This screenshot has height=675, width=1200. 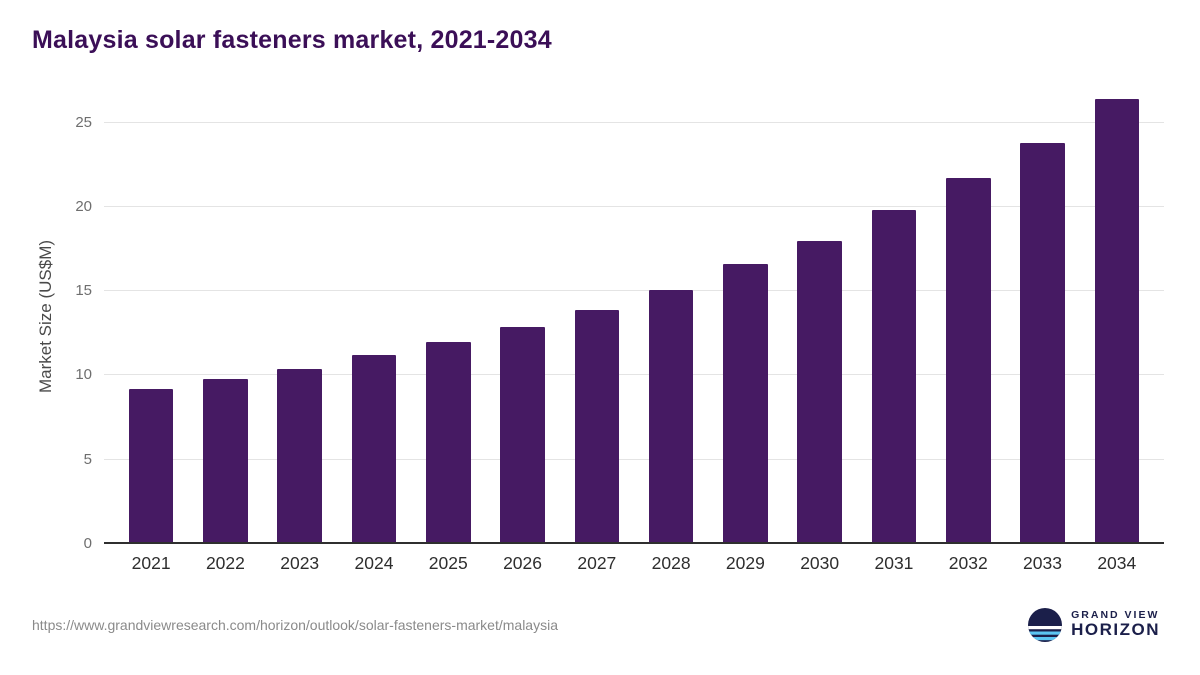 What do you see at coordinates (83, 206) in the screenshot?
I see `y-tick-label: 20` at bounding box center [83, 206].